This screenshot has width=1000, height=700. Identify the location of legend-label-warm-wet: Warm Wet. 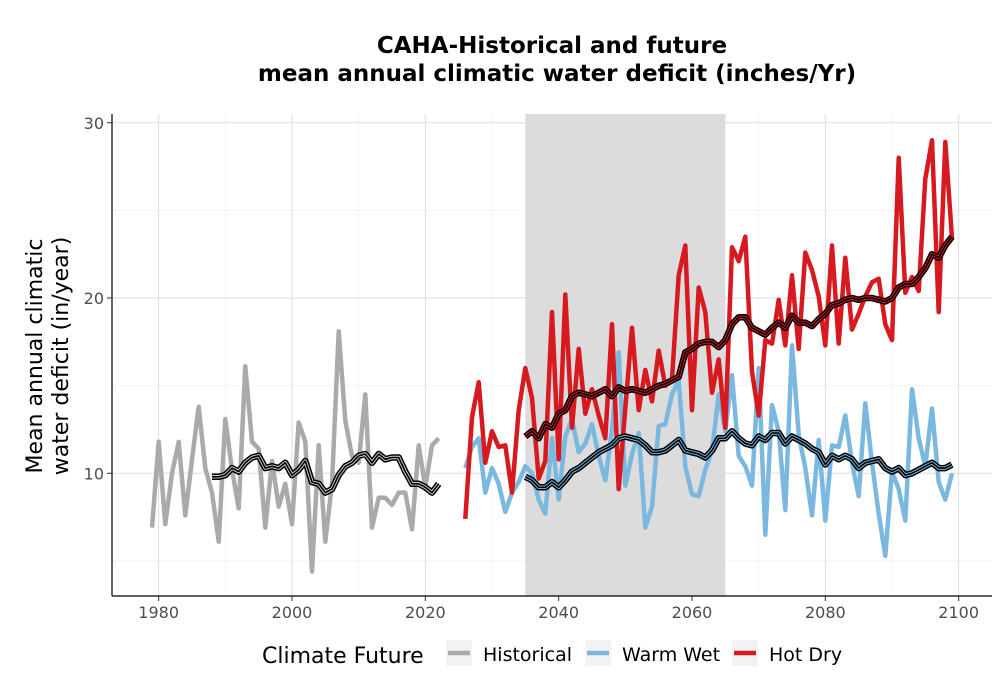
(671, 655).